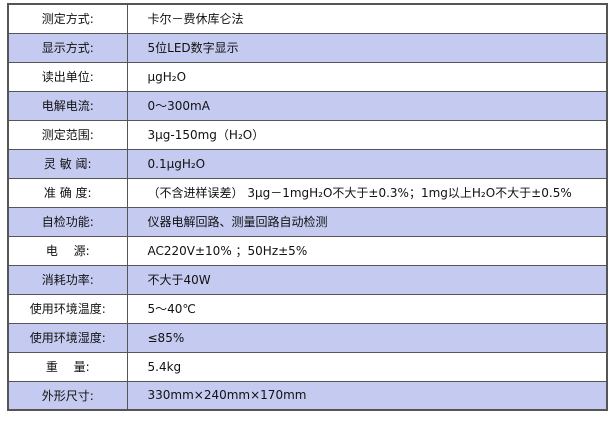  I want to click on spec-label: 读出单位:, so click(67, 76).